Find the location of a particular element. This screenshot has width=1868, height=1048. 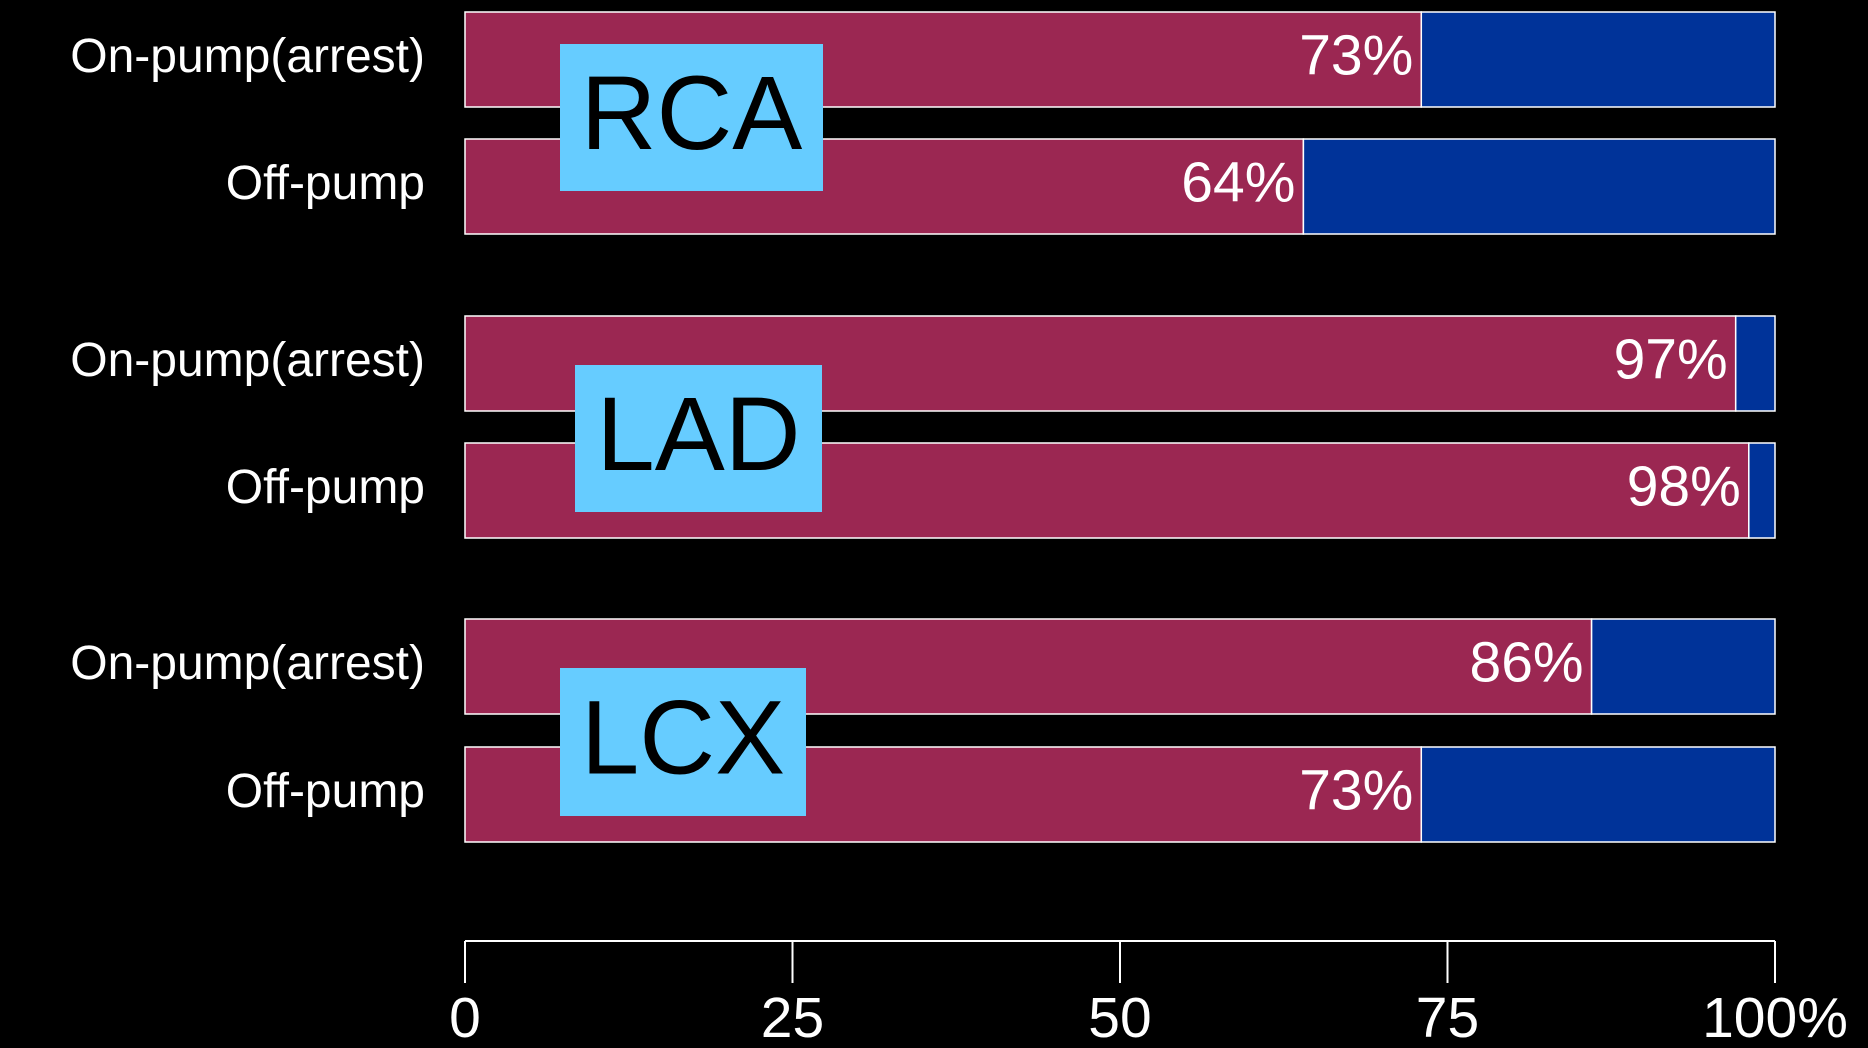

x-tick-label: 0 is located at coordinates (465, 1017).